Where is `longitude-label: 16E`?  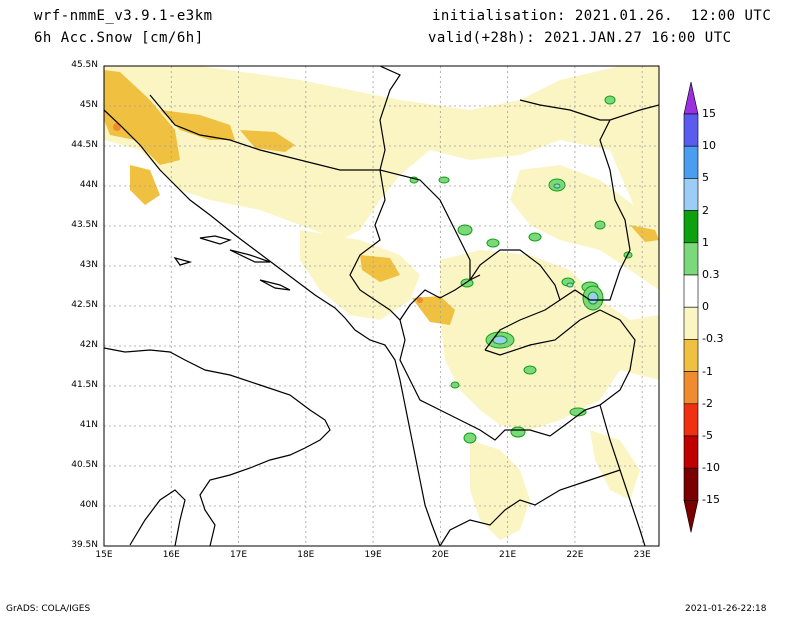
longitude-label: 16E is located at coordinates (171, 555).